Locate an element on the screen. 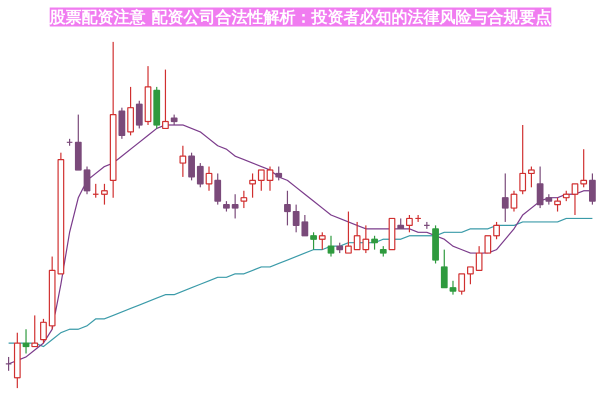 Image resolution: width=600 pixels, height=400 pixels. chart-title: 股票配资注意 配资公司合法性解析：投资者必知的法律风险与合规要点 is located at coordinates (300, 17).